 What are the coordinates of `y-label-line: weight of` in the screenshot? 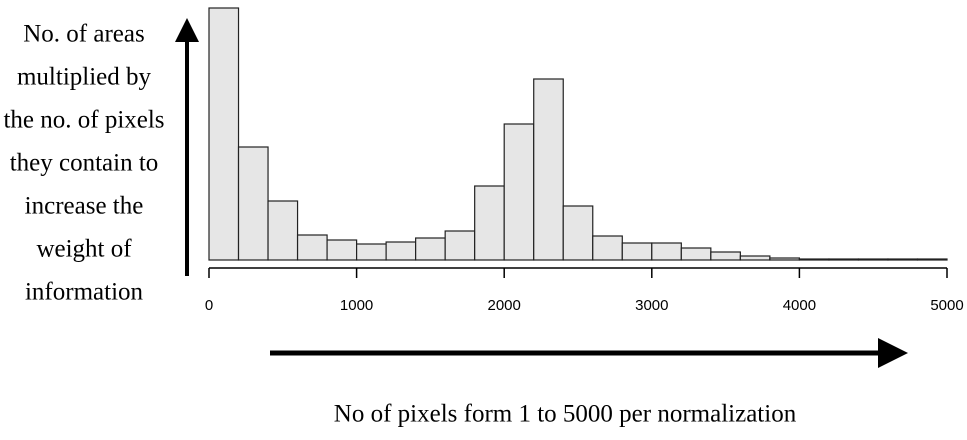 It's located at (84, 249).